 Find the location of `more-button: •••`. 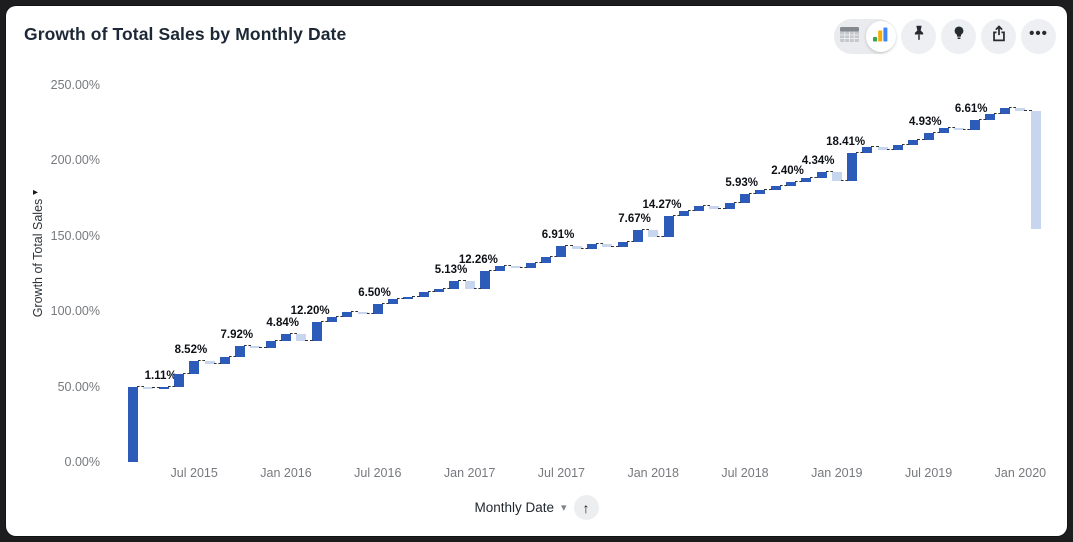

more-button: ••• is located at coordinates (1038, 36).